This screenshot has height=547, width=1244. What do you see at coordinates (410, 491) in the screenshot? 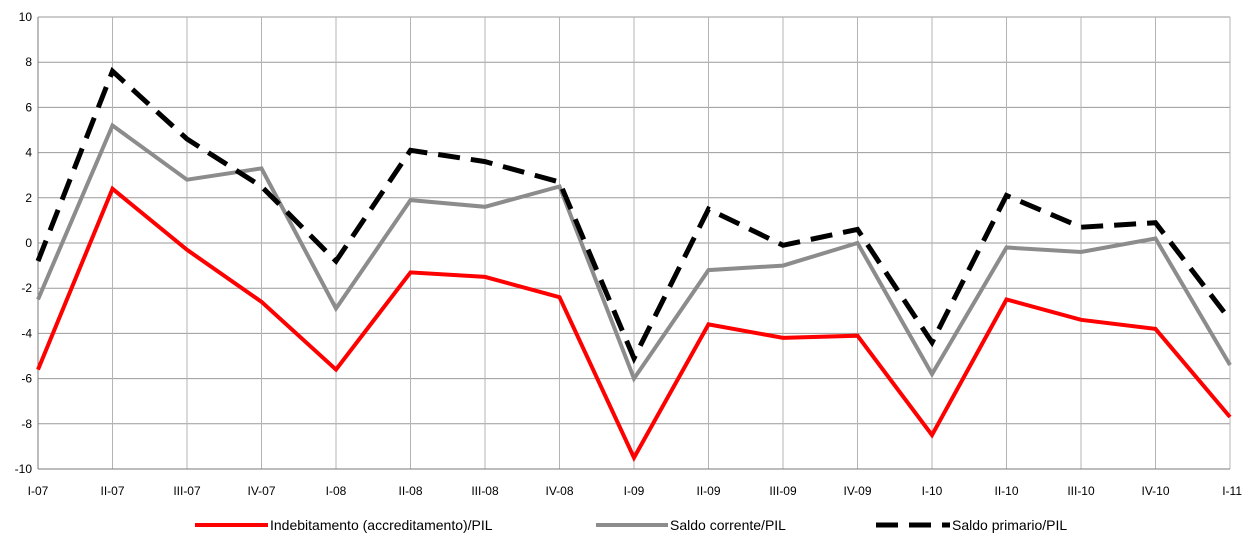
I see `x-tick-label: II-08` at bounding box center [410, 491].